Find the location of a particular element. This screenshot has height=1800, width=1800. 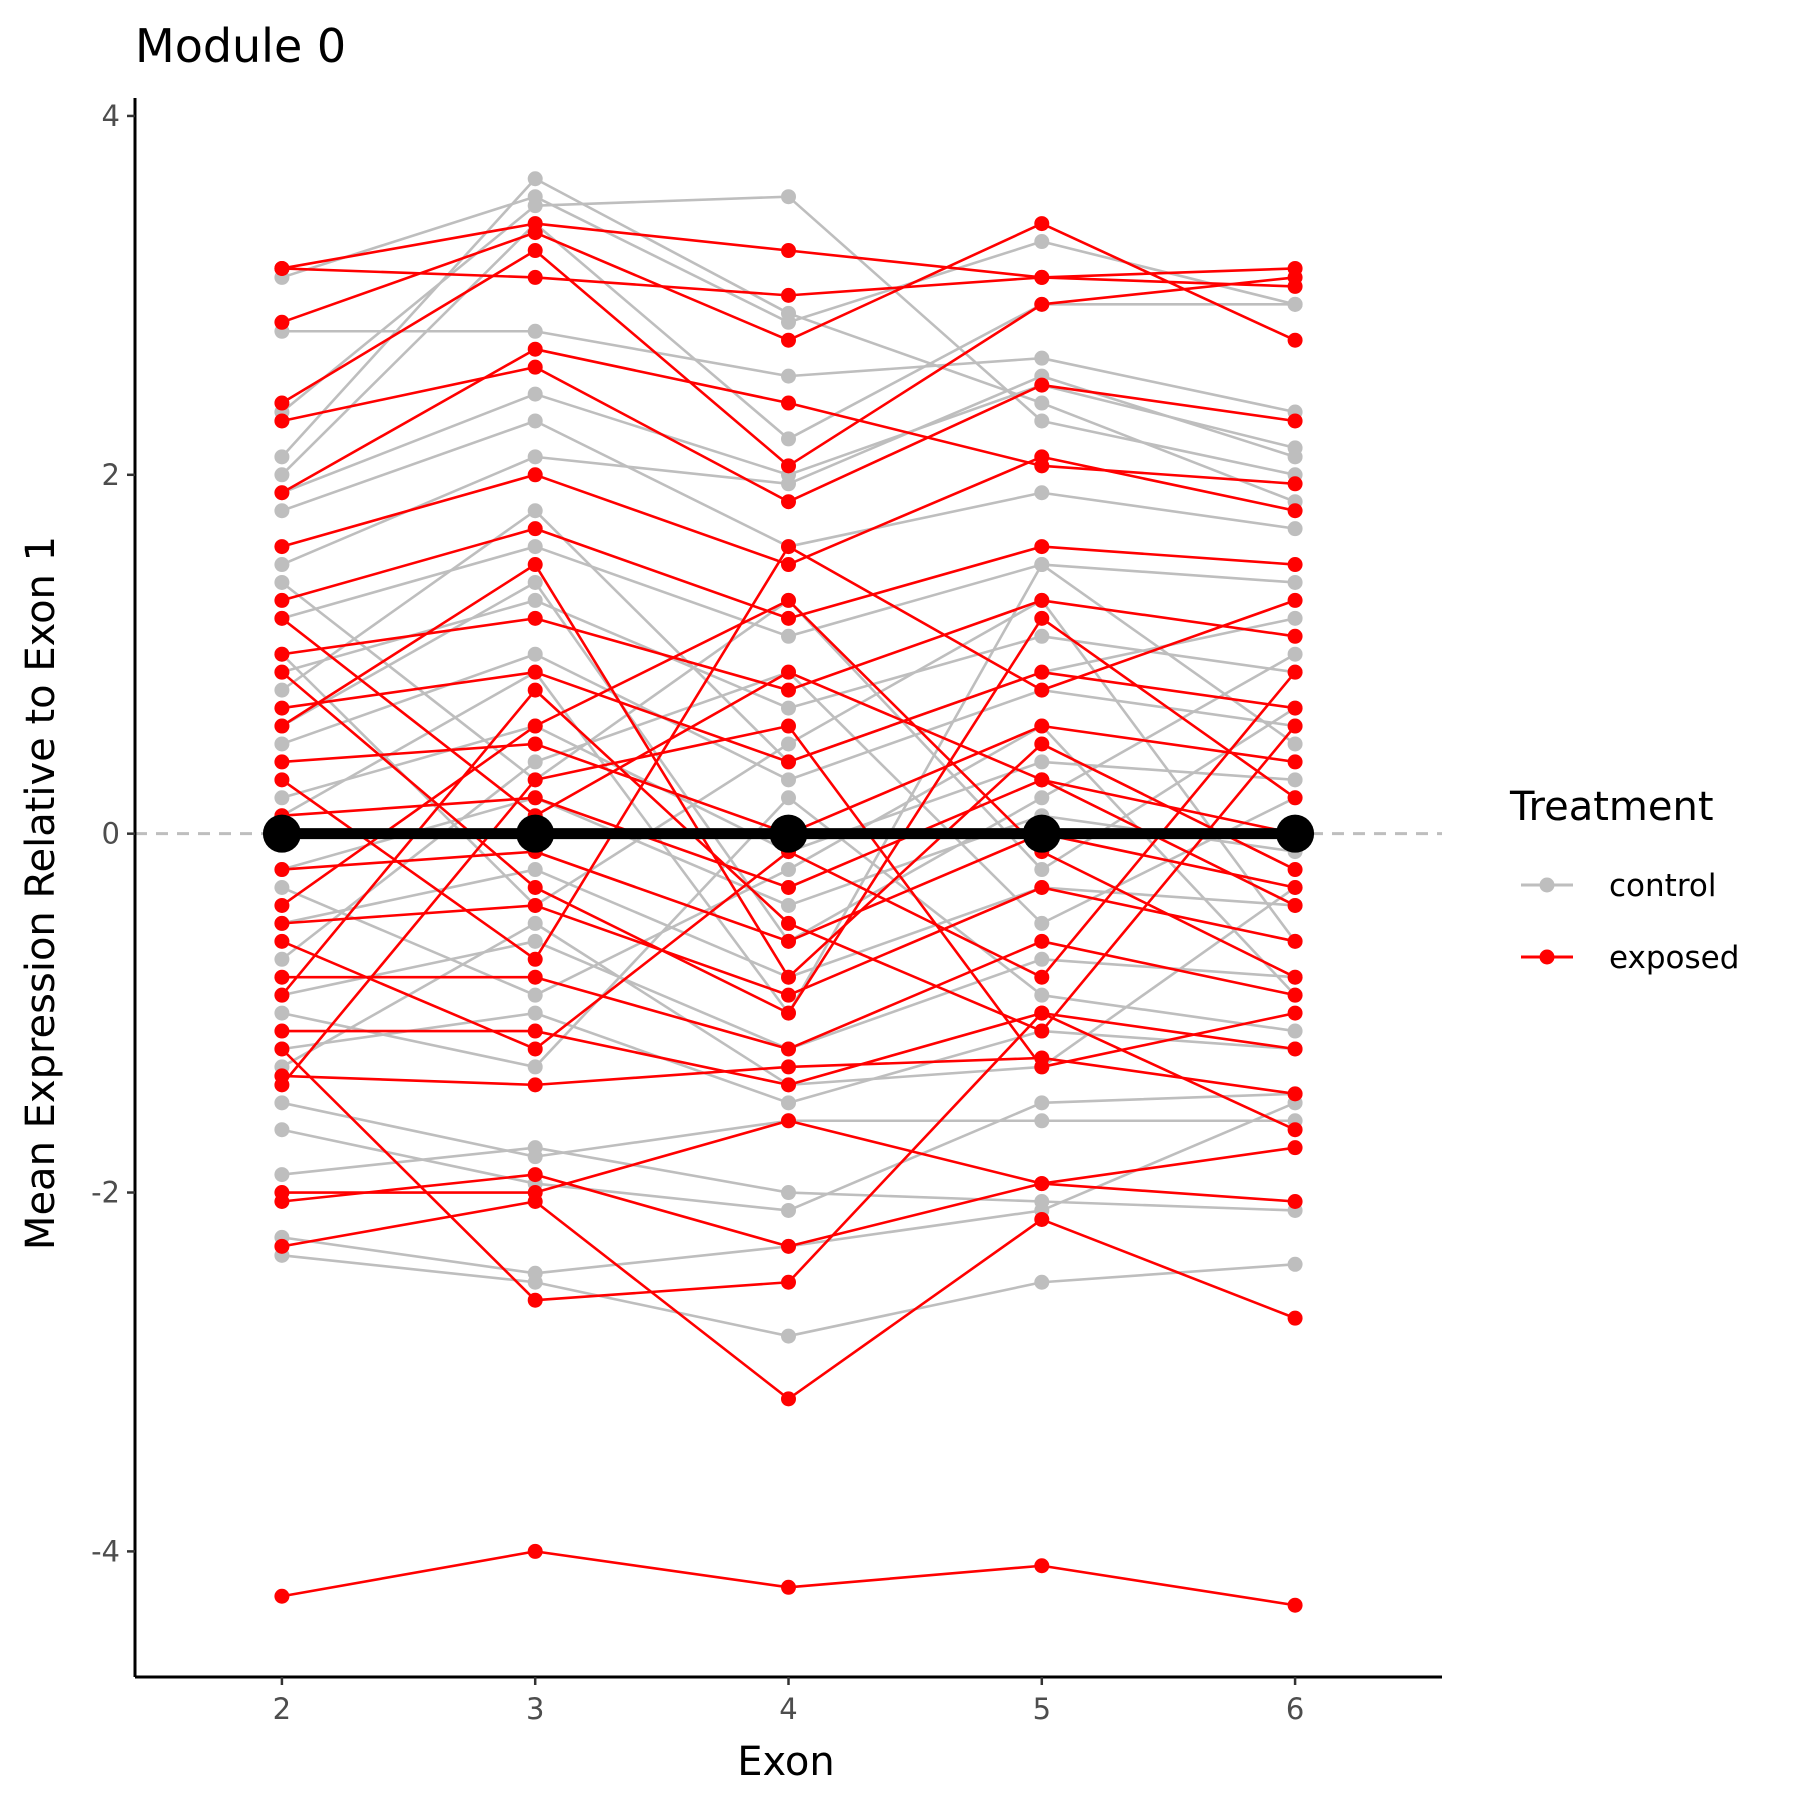

legend-title: Treatment is located at coordinates (1611, 807).